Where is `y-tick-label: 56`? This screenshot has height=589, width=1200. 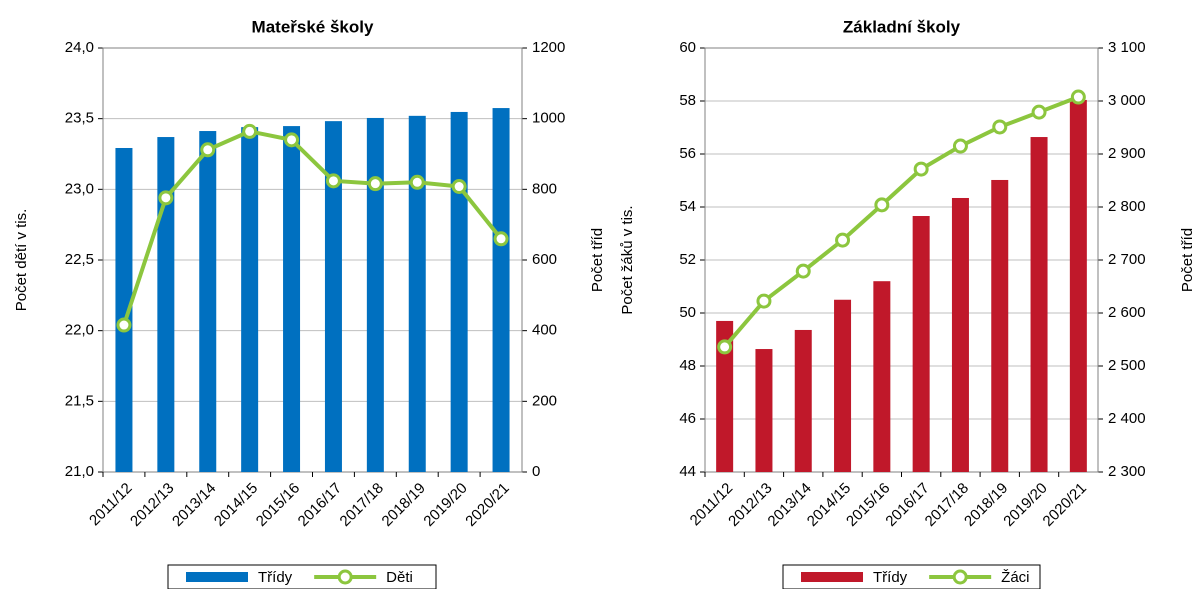 y-tick-label: 56 is located at coordinates (687, 153).